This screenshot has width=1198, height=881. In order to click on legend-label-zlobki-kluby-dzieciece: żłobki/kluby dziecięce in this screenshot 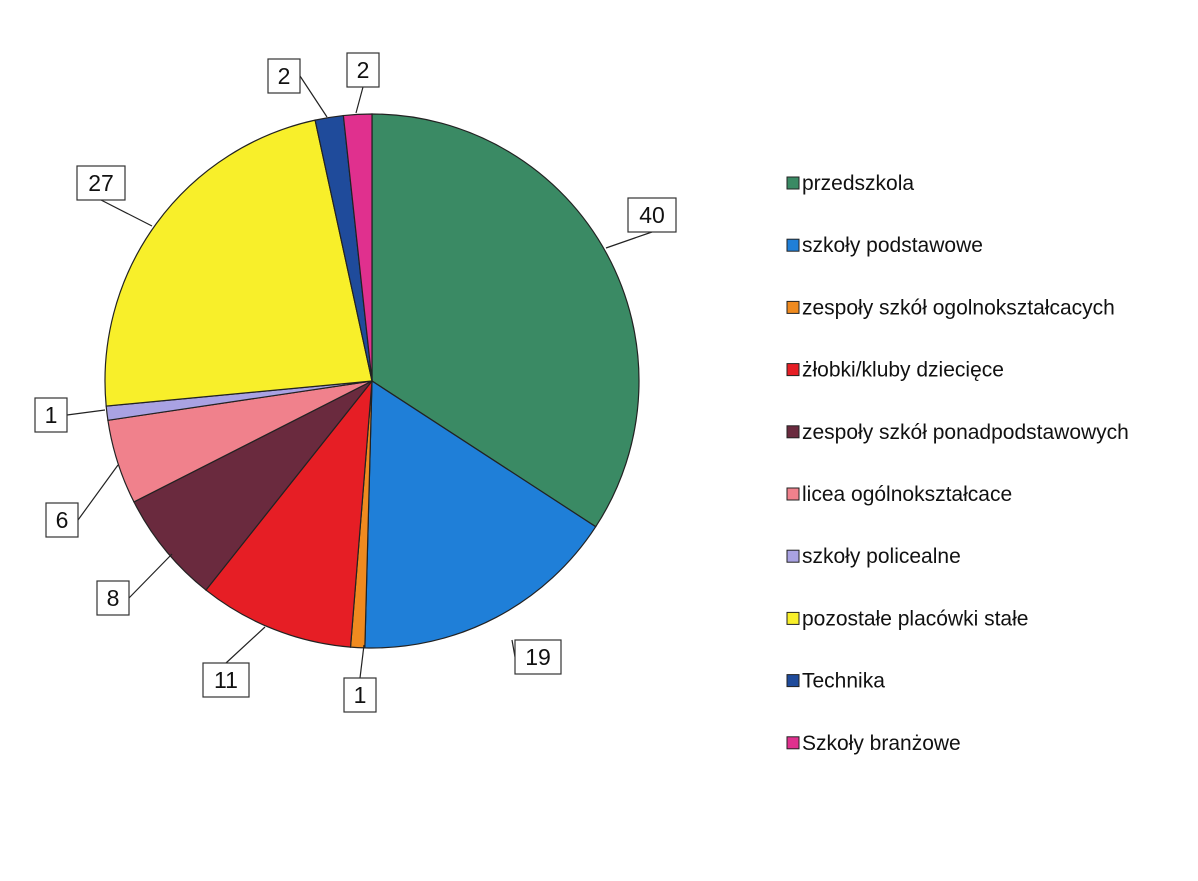, I will do `click(903, 370)`.